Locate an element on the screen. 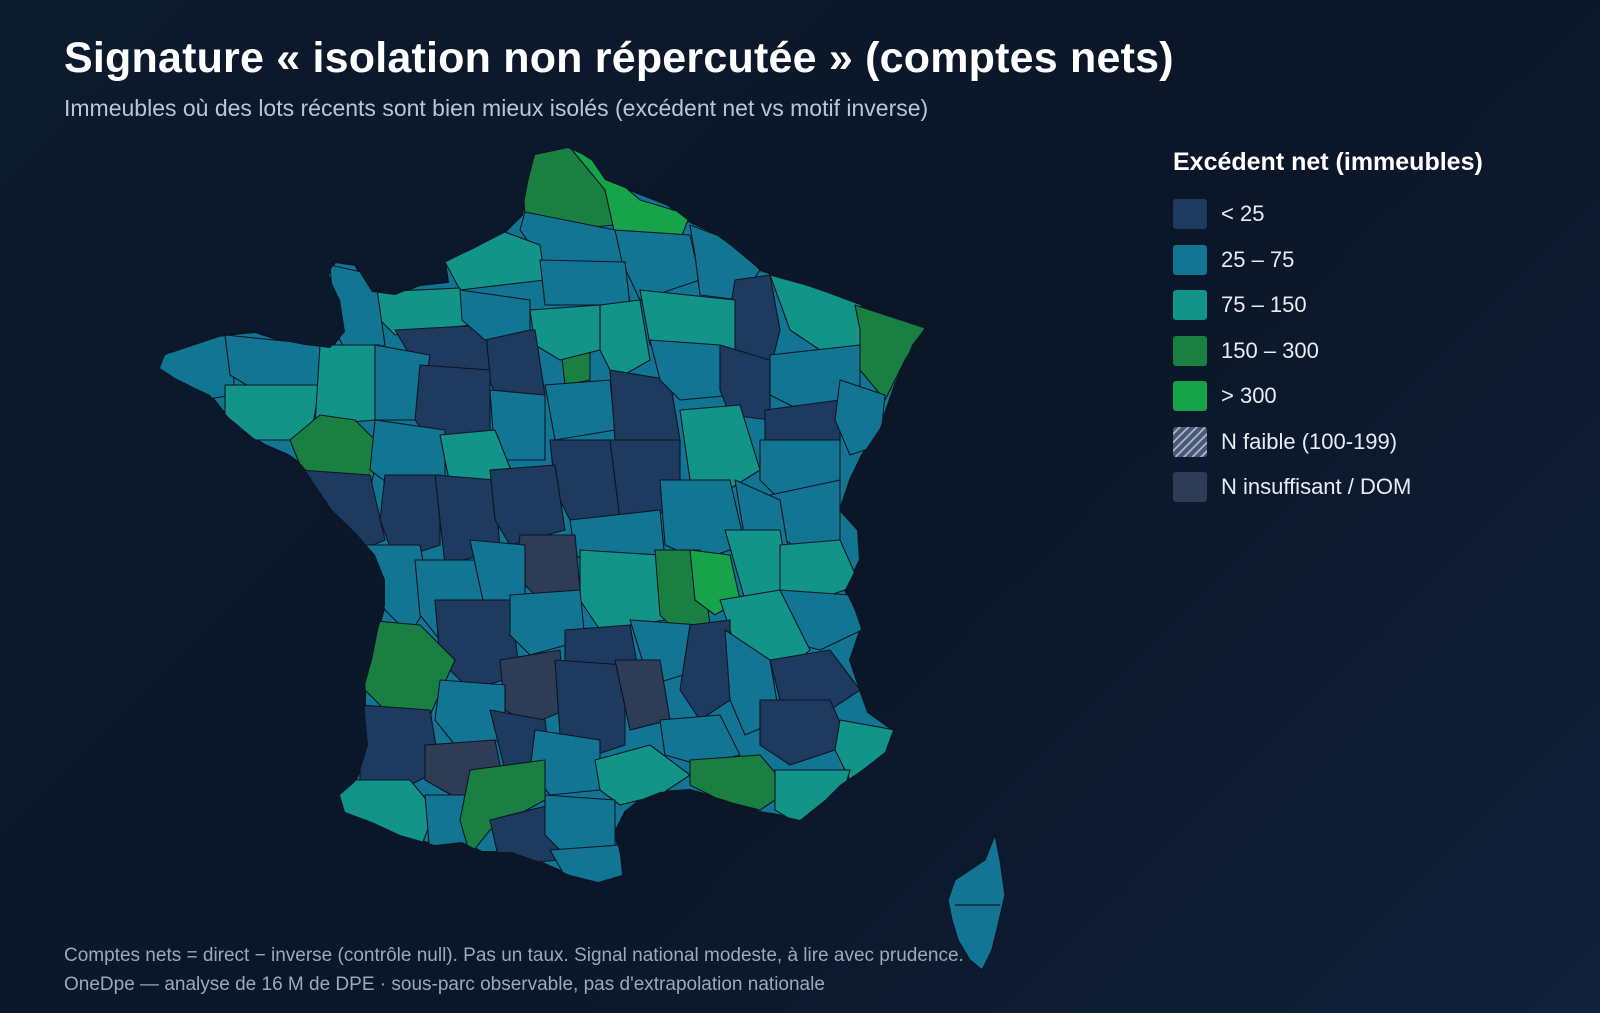 The height and width of the screenshot is (1013, 1600). legend-item: N faible (100-199) is located at coordinates (1328, 442).